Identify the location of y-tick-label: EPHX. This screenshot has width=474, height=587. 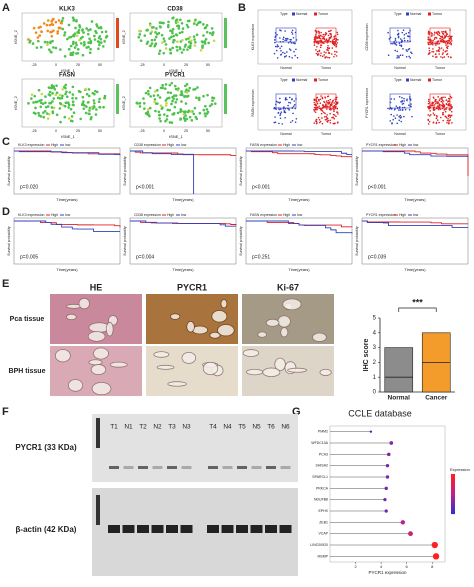
(323, 511).